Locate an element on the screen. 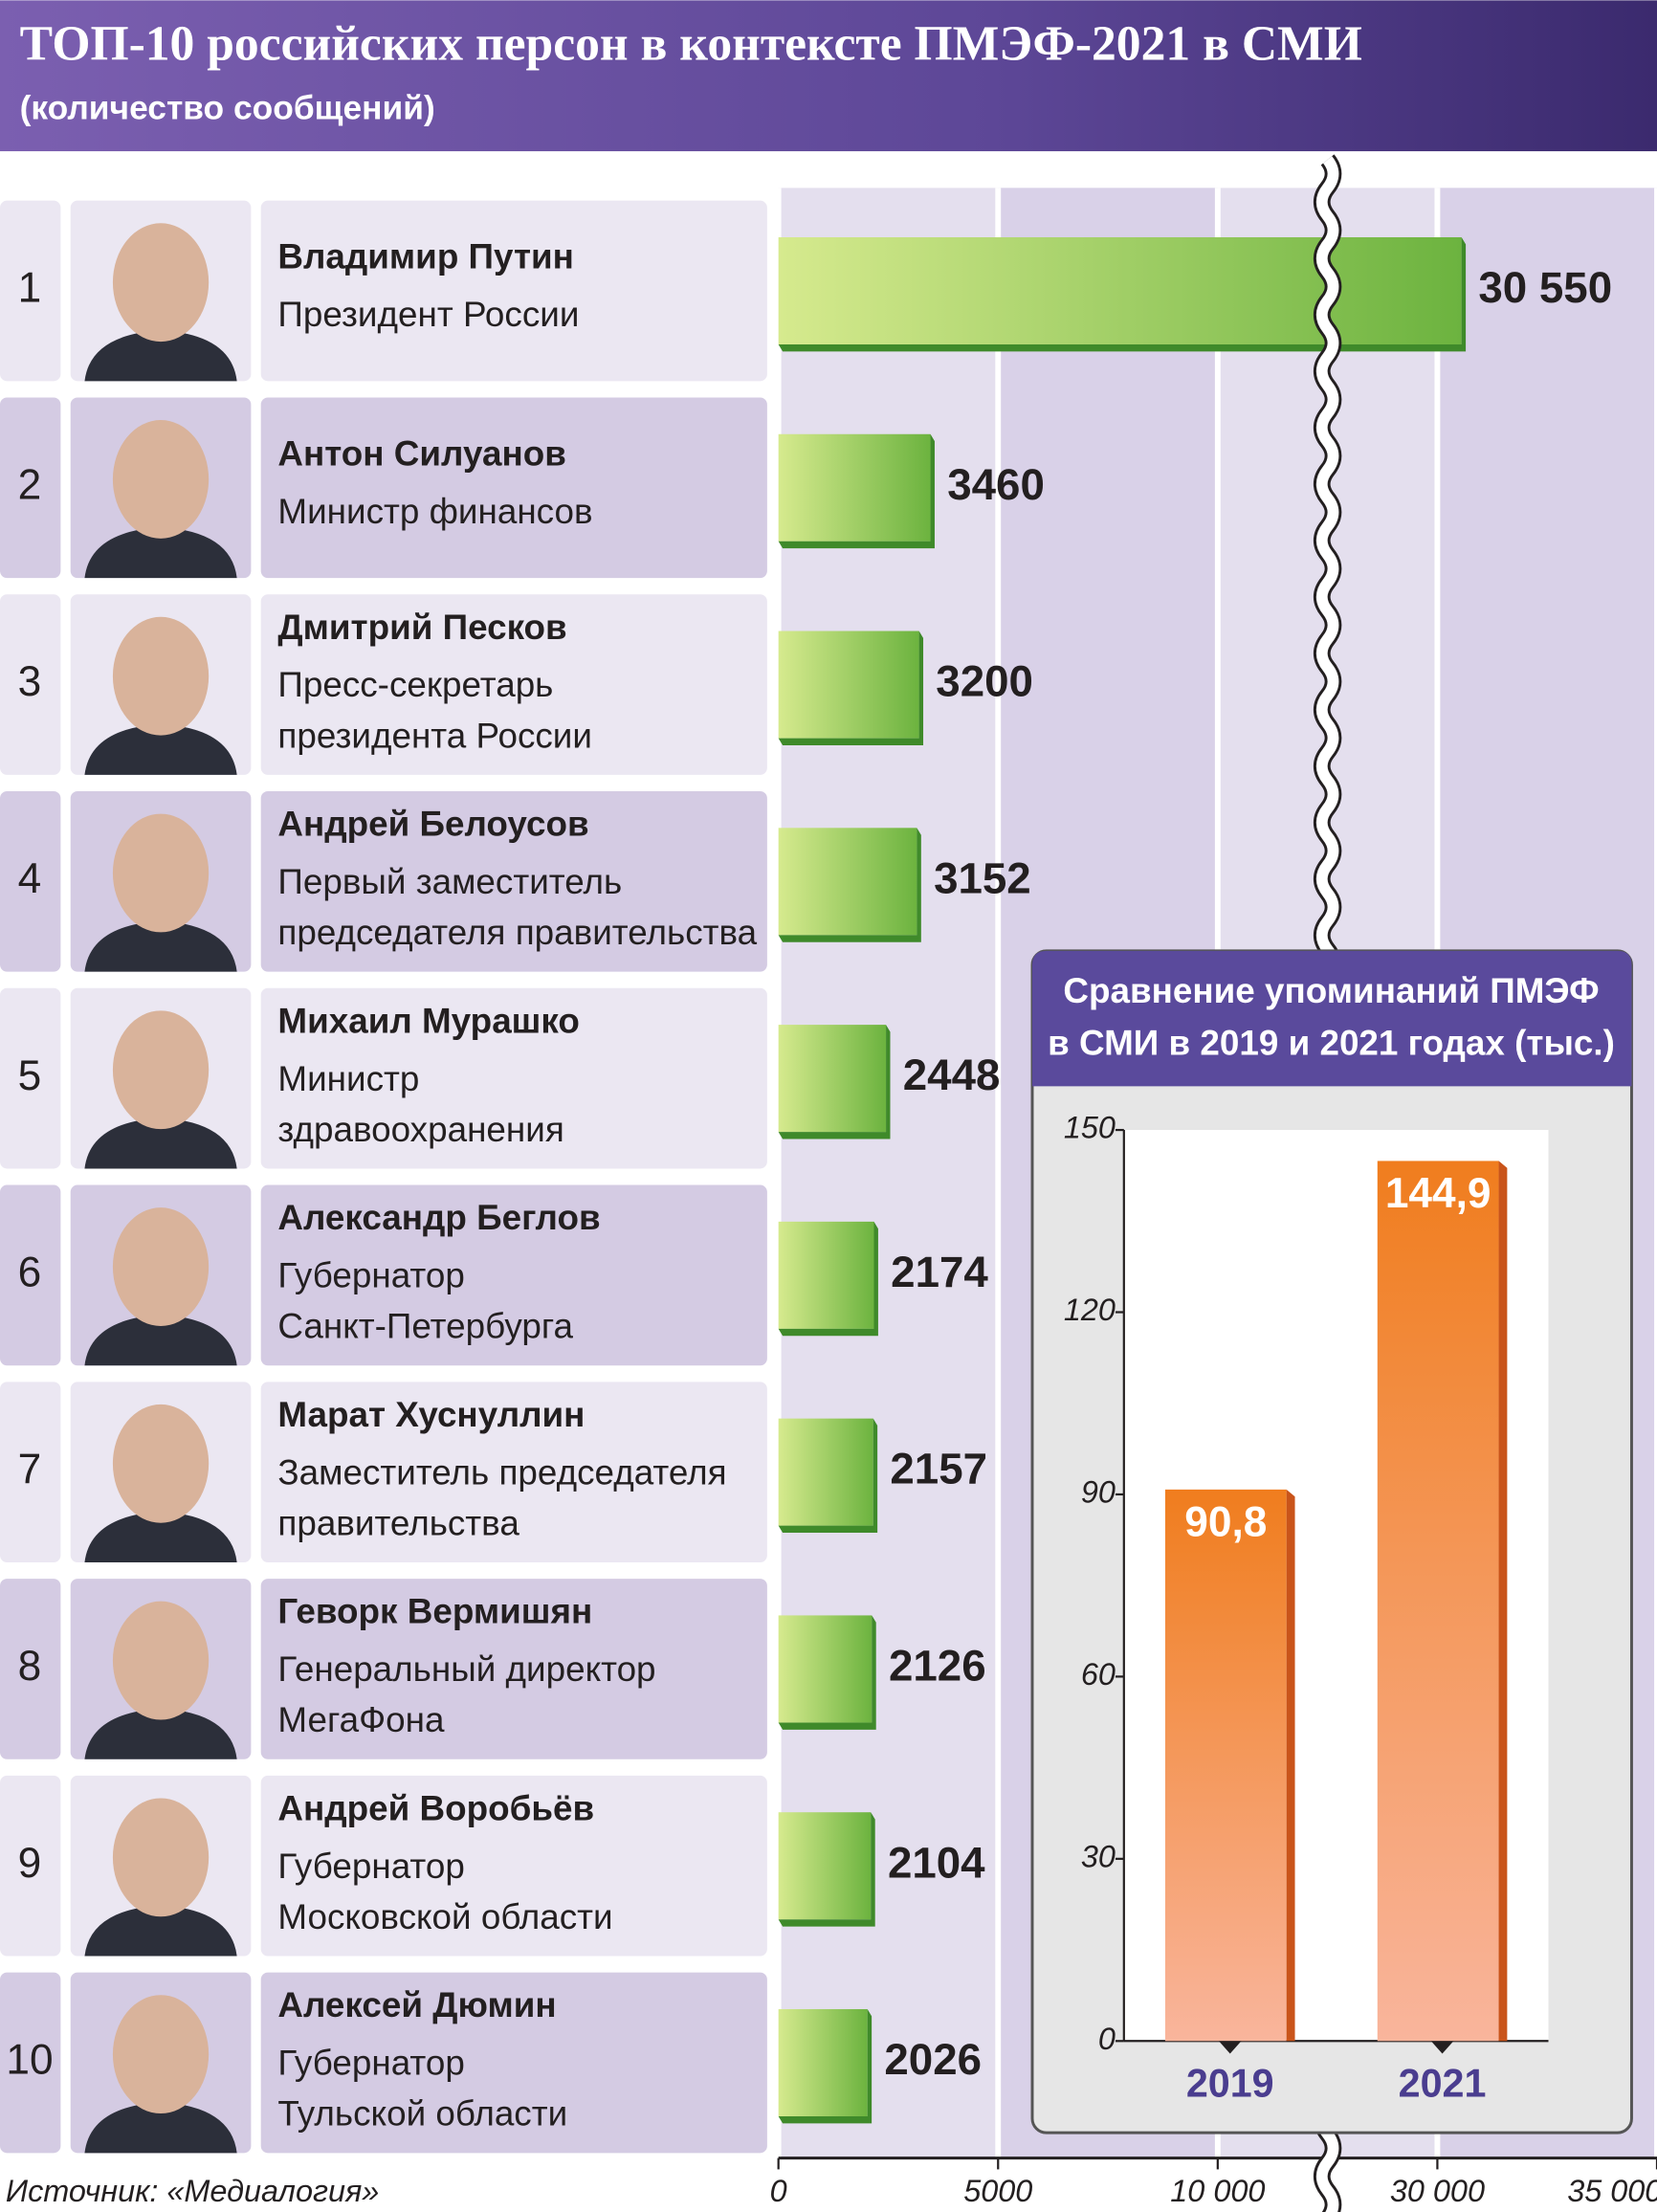 This screenshot has width=1657, height=2212. x-tick-label: 2019 is located at coordinates (1230, 2083).